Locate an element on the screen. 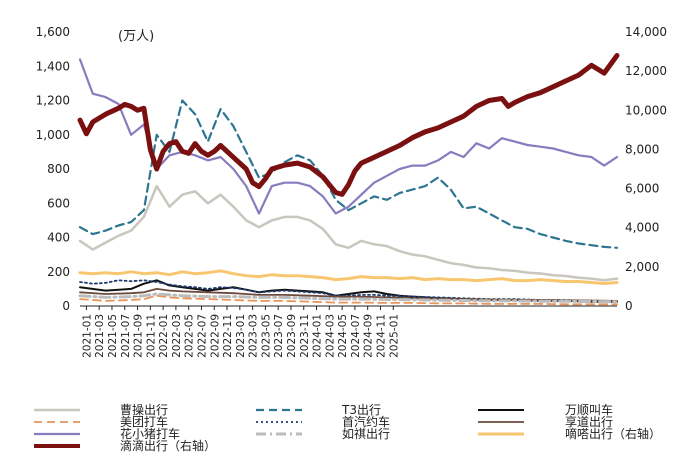 This screenshot has width=692, height=464. y-left-tick-label: 200 is located at coordinates (58, 272).